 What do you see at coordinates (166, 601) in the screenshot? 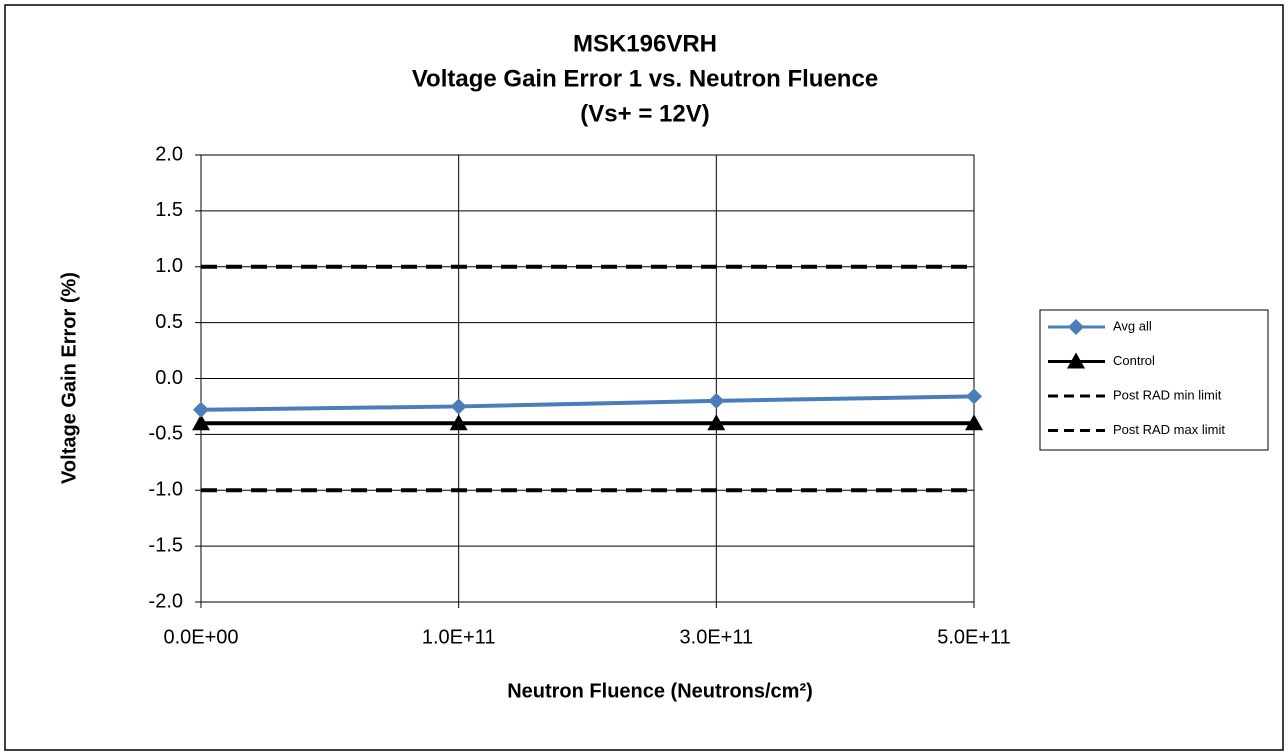
I see `y-tick-label: -2.0` at bounding box center [166, 601].